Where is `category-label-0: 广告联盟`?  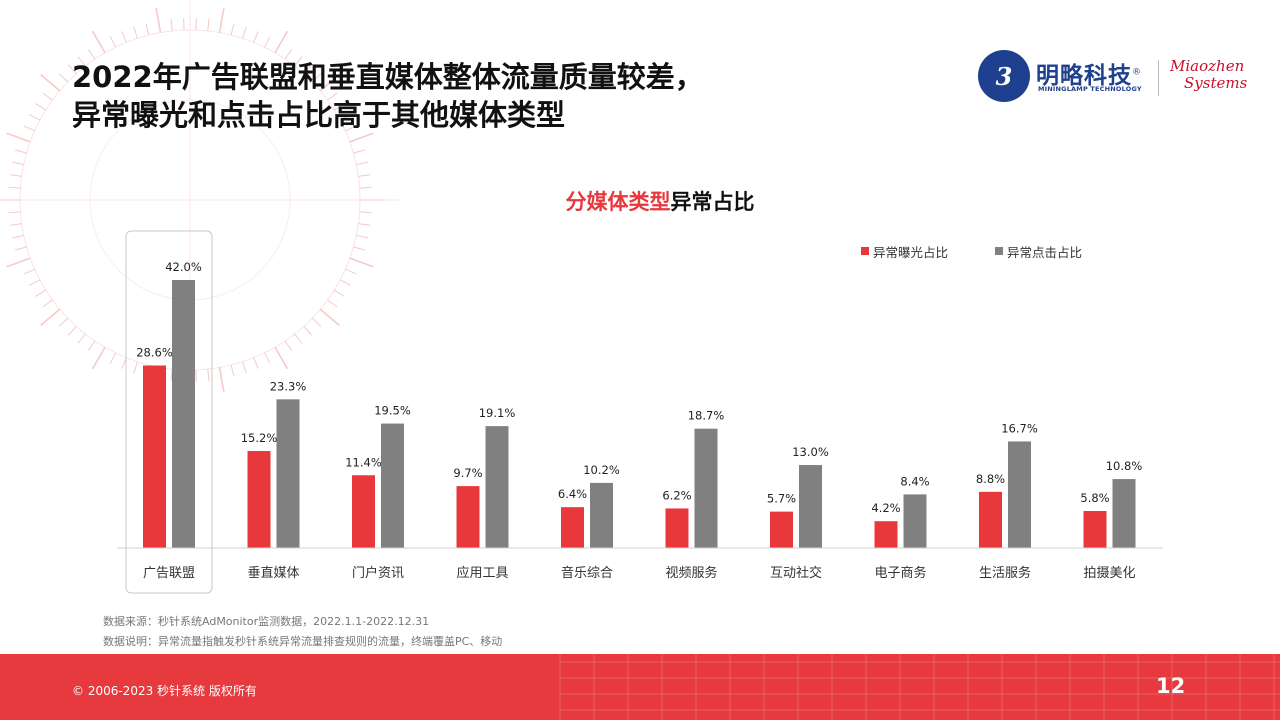 category-label-0: 广告联盟 is located at coordinates (169, 573).